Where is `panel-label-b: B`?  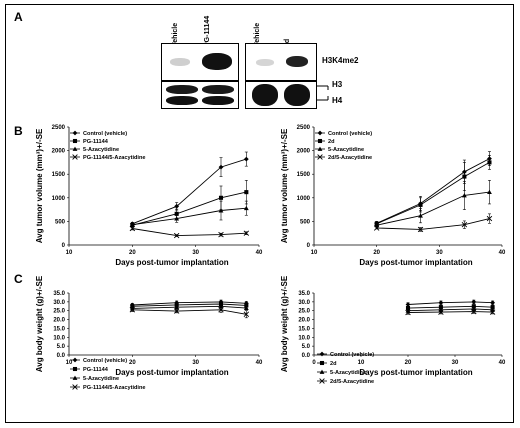
panel-label-b: B is located at coordinates (18, 131).